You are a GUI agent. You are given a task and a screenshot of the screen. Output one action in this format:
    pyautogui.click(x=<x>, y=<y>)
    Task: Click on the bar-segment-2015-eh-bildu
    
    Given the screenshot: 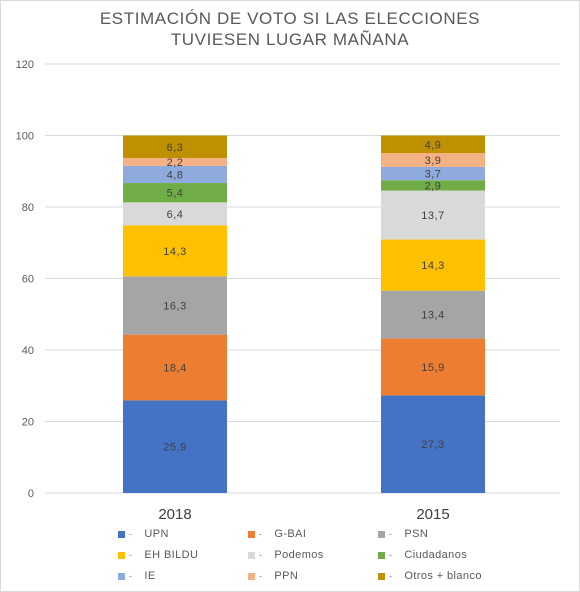 What is the action you would take?
    pyautogui.click(x=433, y=265)
    